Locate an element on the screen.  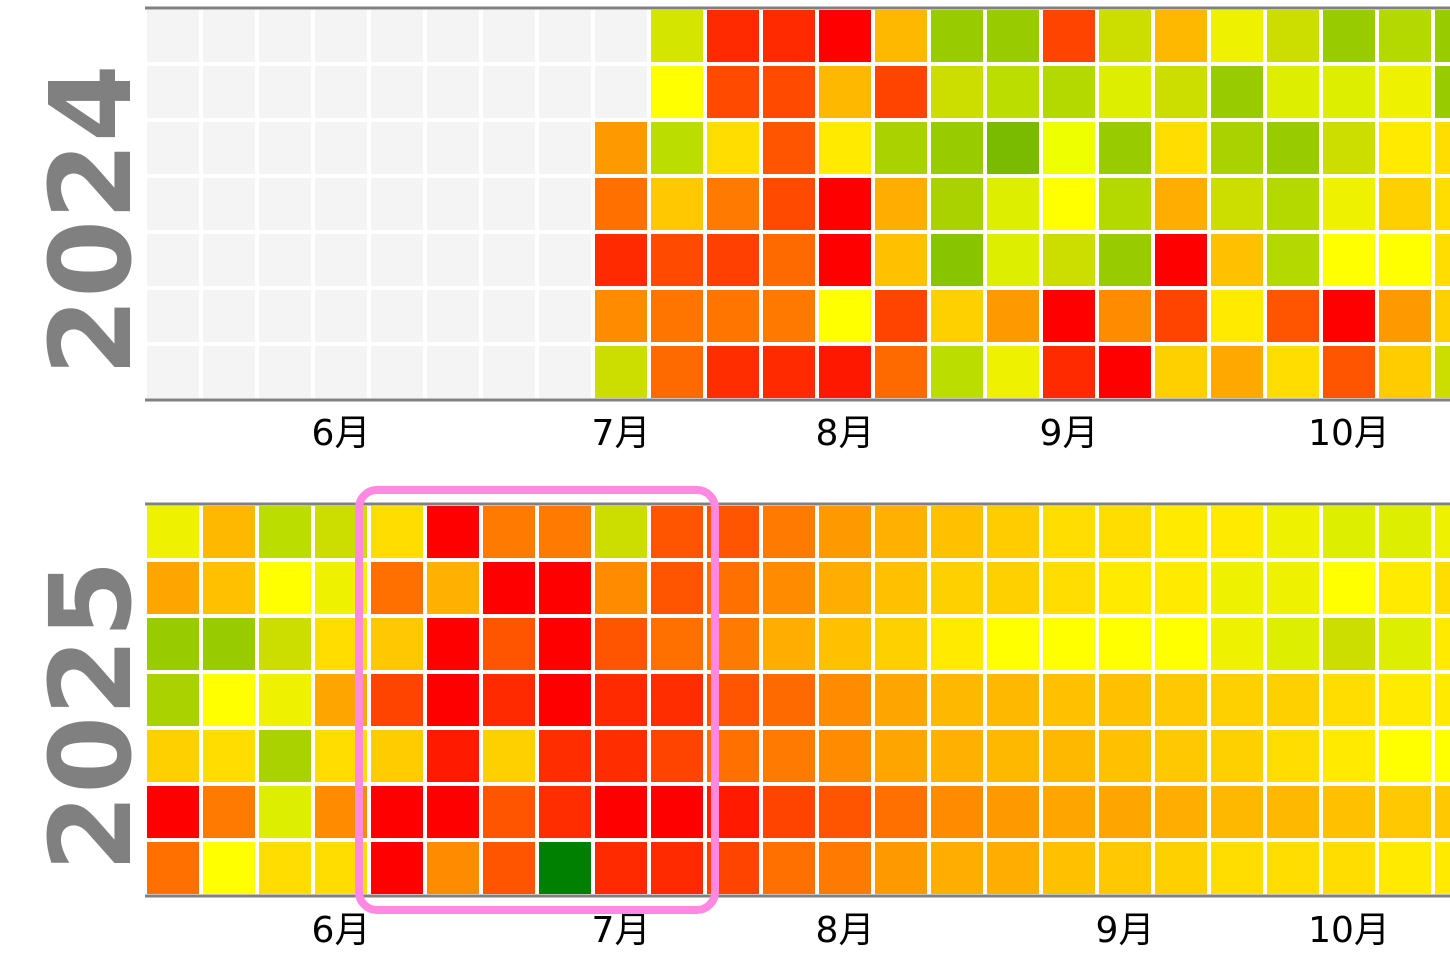
month-label: 8月 is located at coordinates (845, 433).